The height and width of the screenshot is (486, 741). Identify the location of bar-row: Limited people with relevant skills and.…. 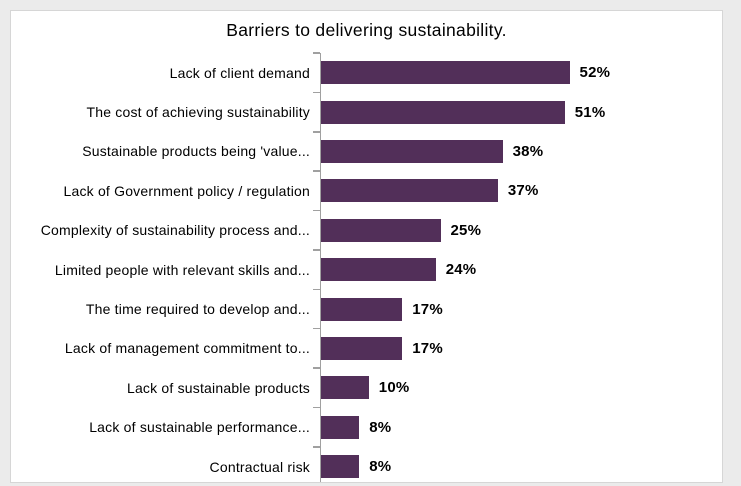
(366, 269).